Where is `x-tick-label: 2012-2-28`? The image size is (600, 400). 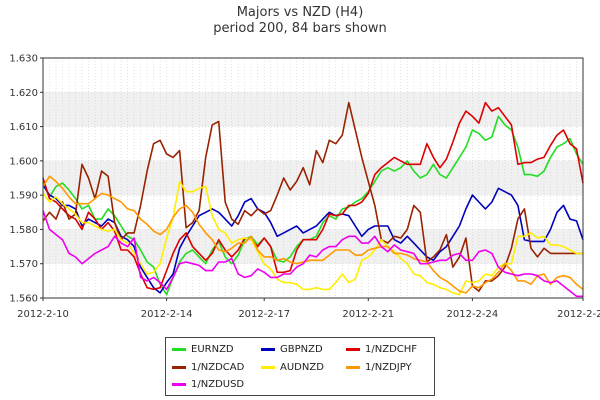
x-tick-label: 2012-2-28 is located at coordinates (578, 314).